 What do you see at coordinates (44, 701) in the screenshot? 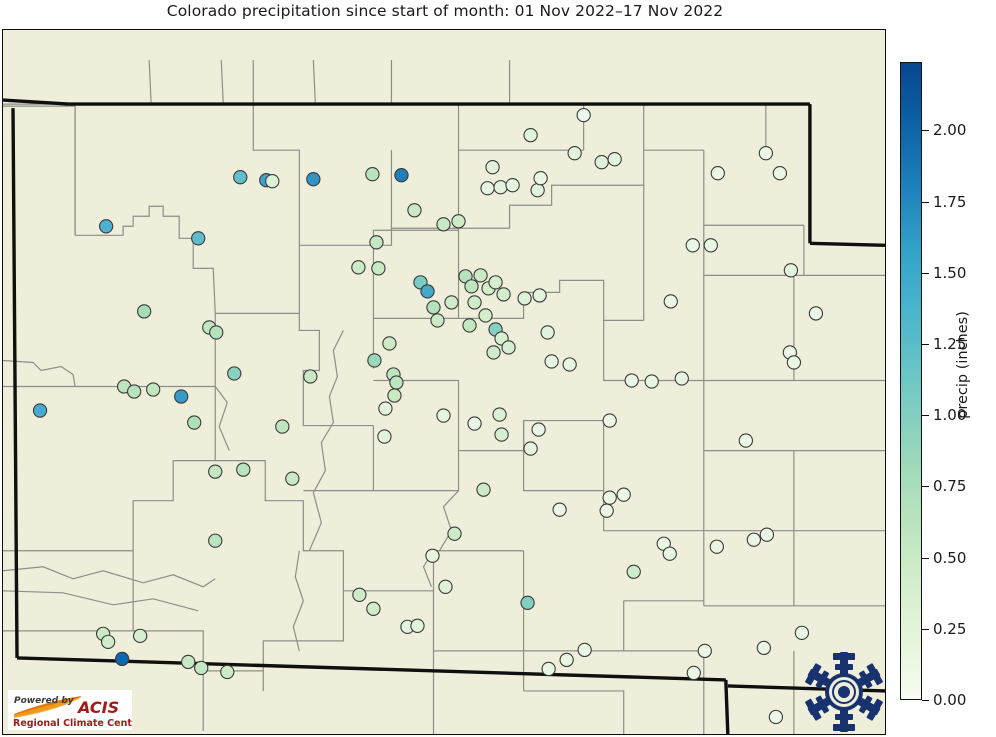
I see `acis-powered-by: Powered by` at bounding box center [44, 701].